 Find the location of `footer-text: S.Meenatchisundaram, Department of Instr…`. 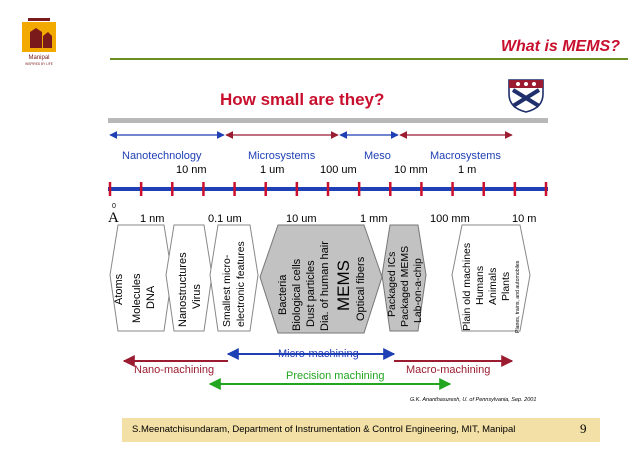

footer-text: S.Meenatchisundaram, Department of Instr… is located at coordinates (324, 429).